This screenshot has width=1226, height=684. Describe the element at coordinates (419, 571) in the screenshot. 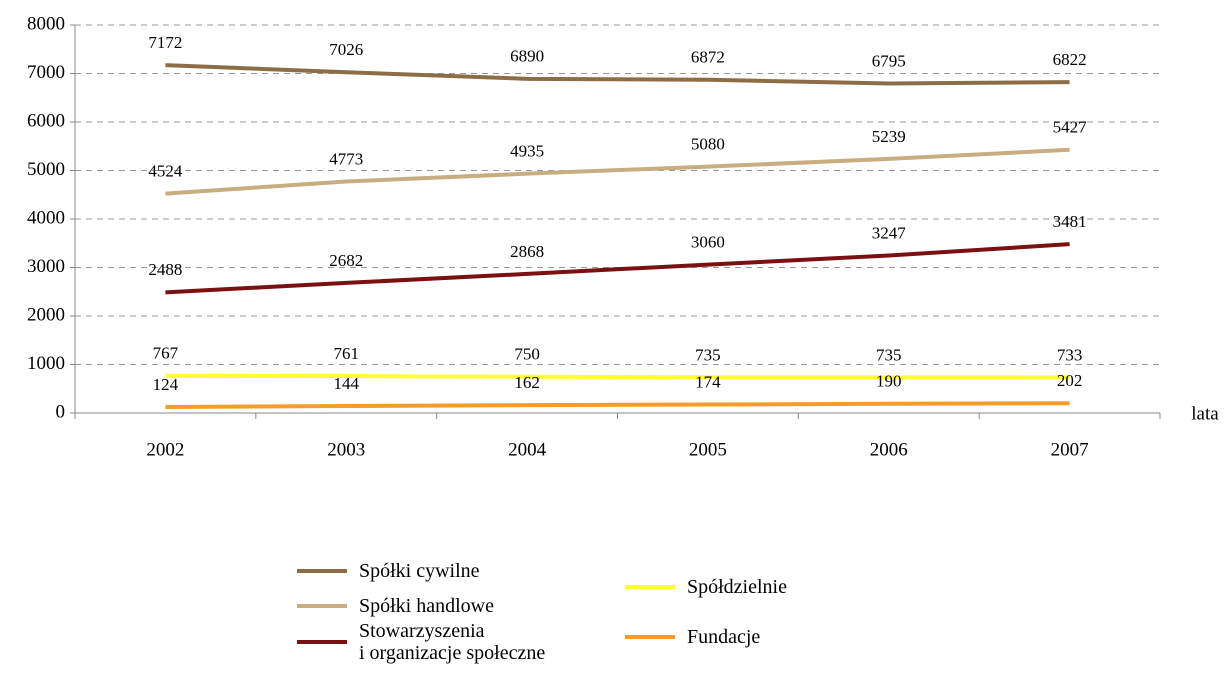

I see `legend-label: Spółki cywilne` at that location.